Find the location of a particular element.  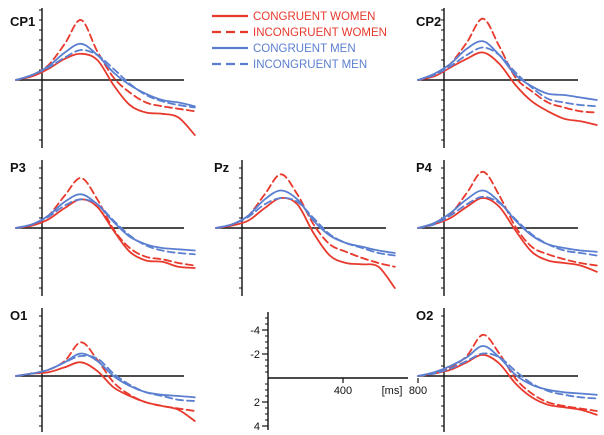

scale-y-tick-label: 2 is located at coordinates (257, 403).